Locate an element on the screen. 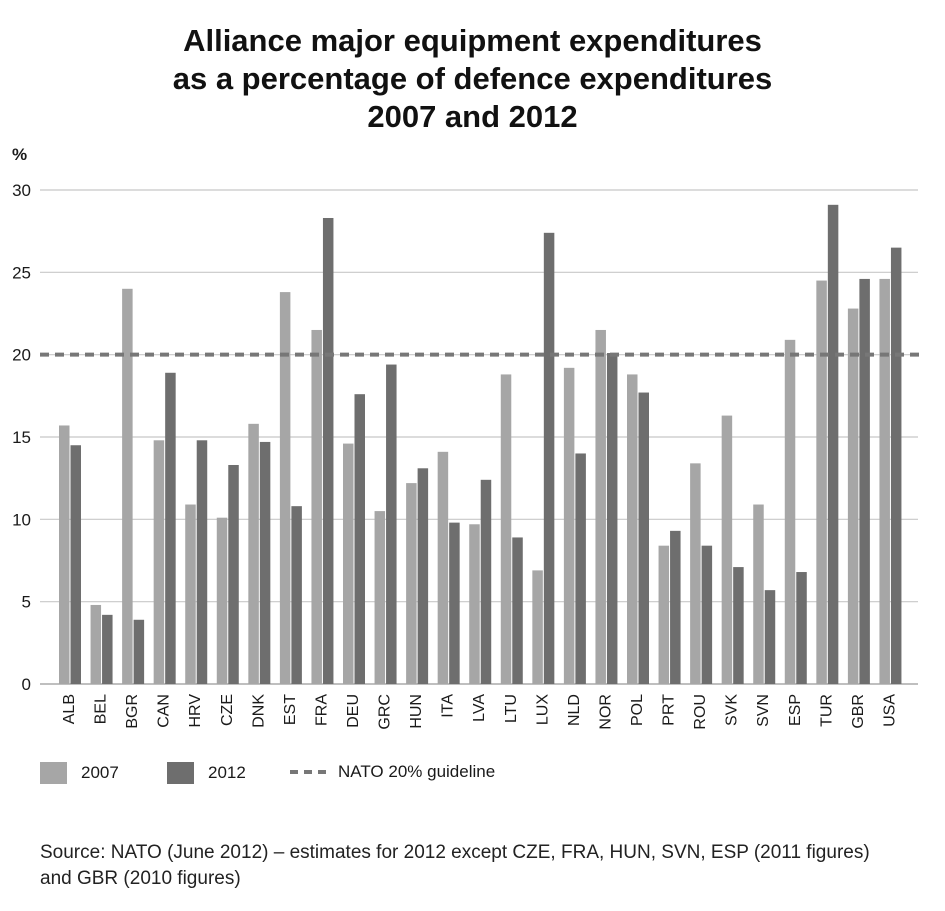  x-tick-label-grc: GRC is located at coordinates (385, 712).